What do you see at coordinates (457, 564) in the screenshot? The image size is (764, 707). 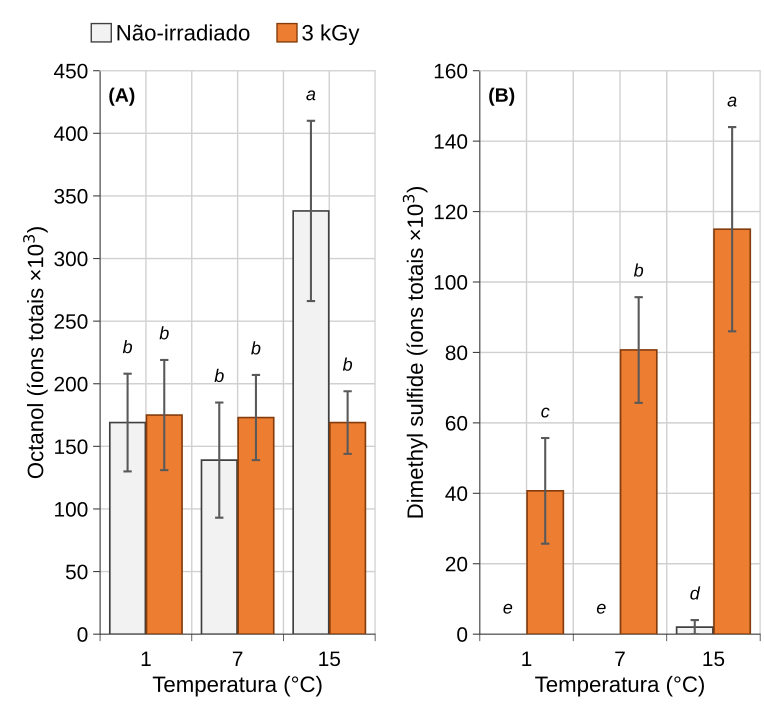 I see `y-tick-label: 20` at bounding box center [457, 564].